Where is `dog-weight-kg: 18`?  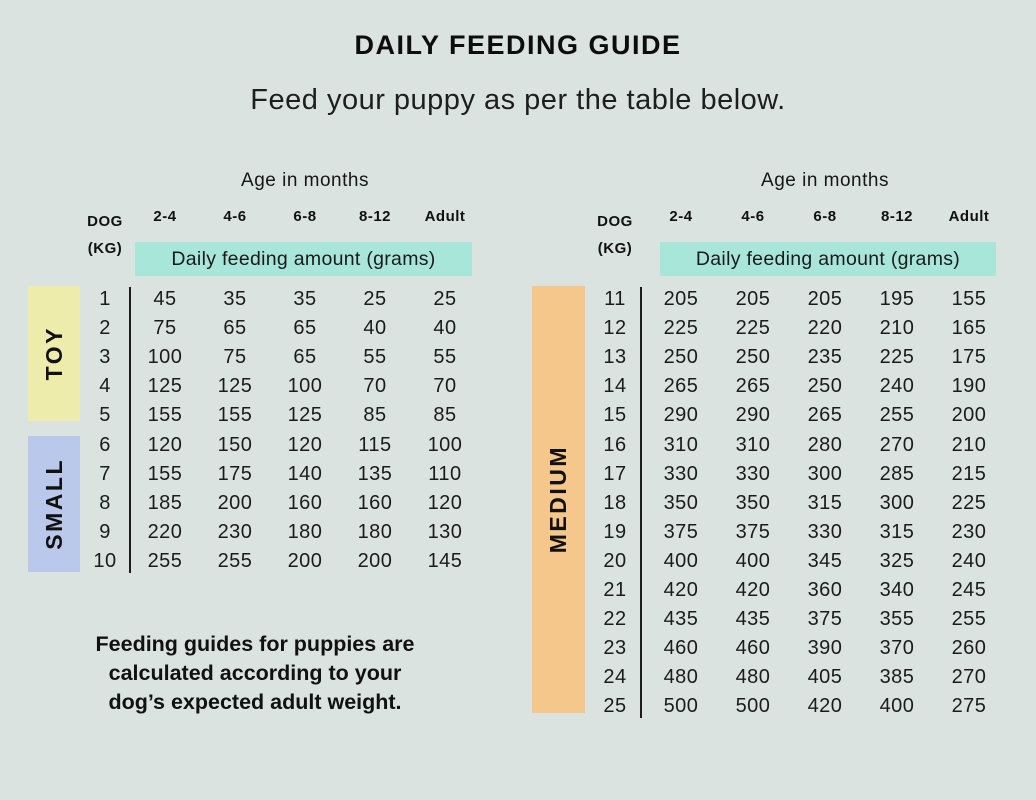
dog-weight-kg: 18 is located at coordinates (615, 502).